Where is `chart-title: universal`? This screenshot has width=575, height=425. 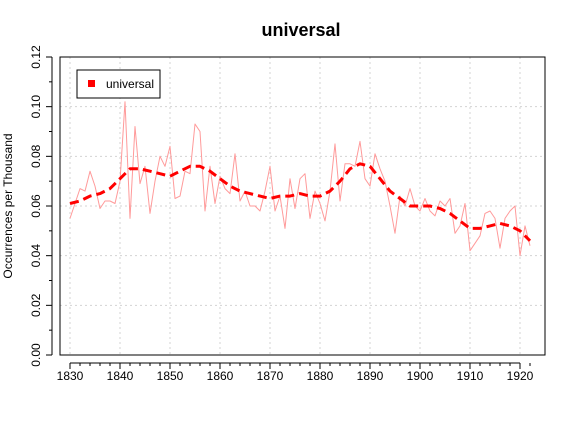
chart-title: universal is located at coordinates (300, 30).